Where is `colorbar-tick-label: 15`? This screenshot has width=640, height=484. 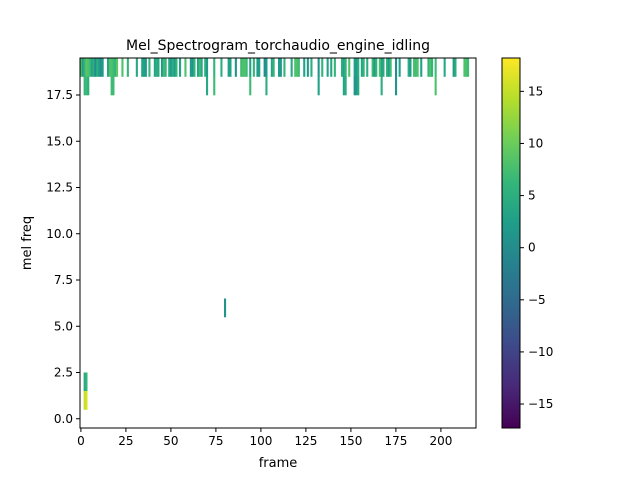 colorbar-tick-label: 15 is located at coordinates (535, 91).